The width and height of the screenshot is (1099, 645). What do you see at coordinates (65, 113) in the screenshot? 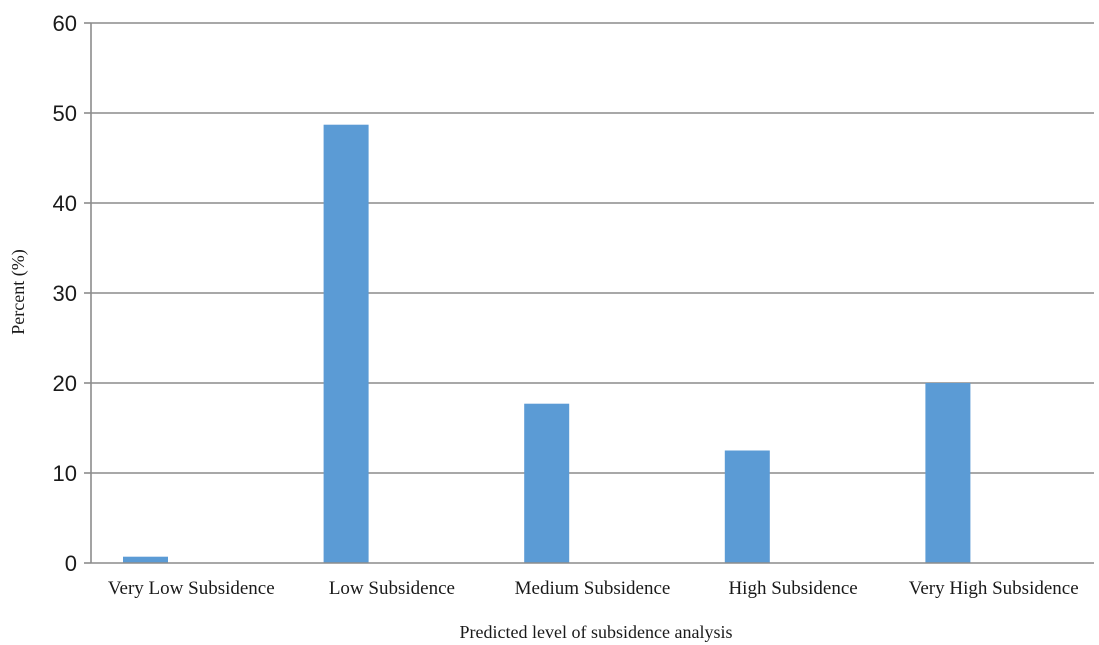
I see `y-tick-label: 50` at bounding box center [65, 113].